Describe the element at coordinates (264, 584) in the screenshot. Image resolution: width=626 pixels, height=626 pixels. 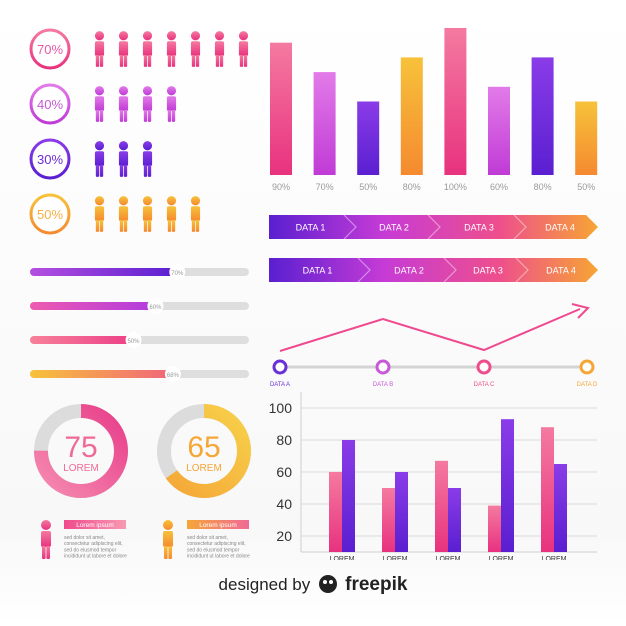
I see `designed-by-text: designed by` at that location.